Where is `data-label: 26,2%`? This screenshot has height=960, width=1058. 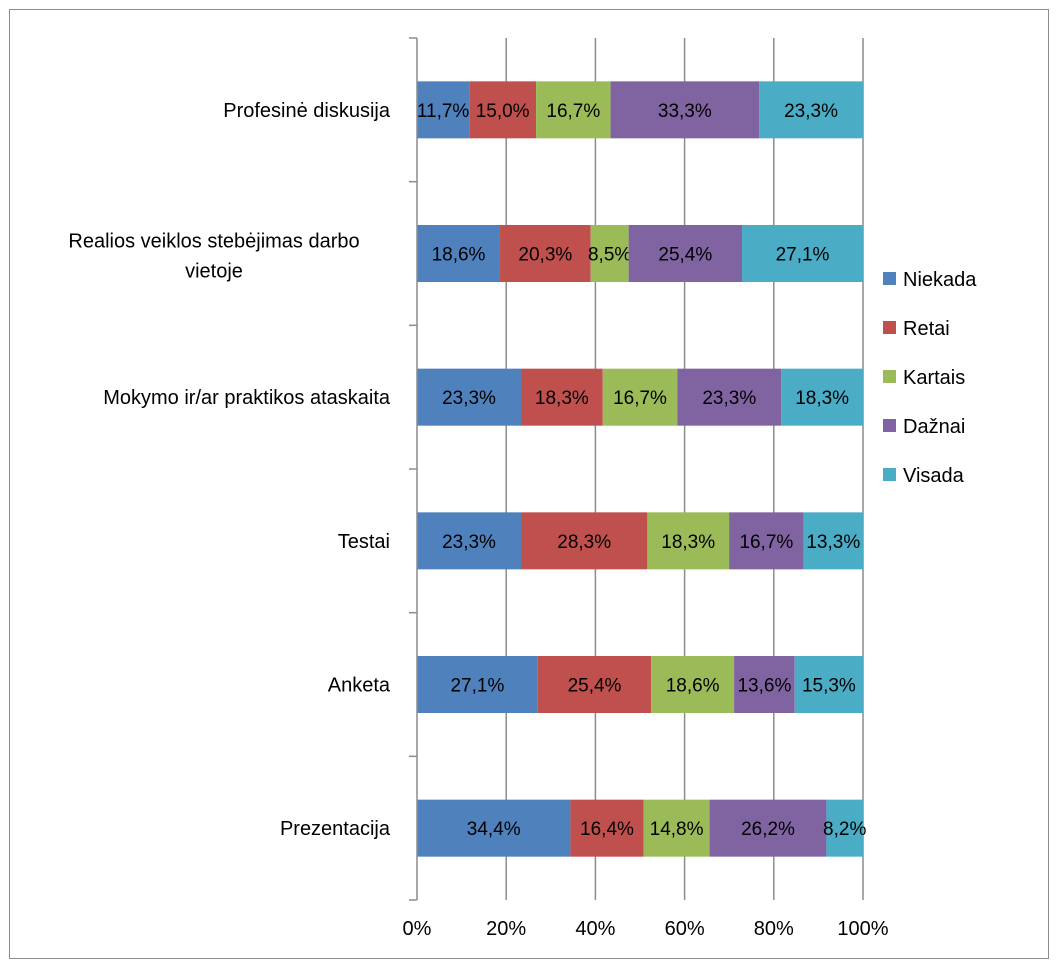
data-label: 26,2% is located at coordinates (768, 829).